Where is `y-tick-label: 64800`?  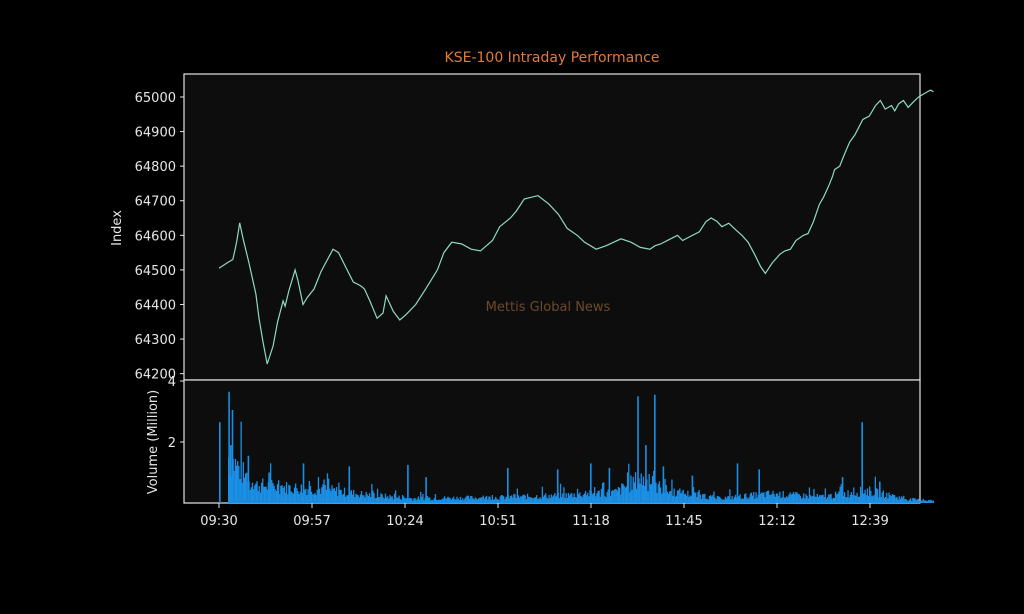 y-tick-label: 64800 is located at coordinates (155, 167).